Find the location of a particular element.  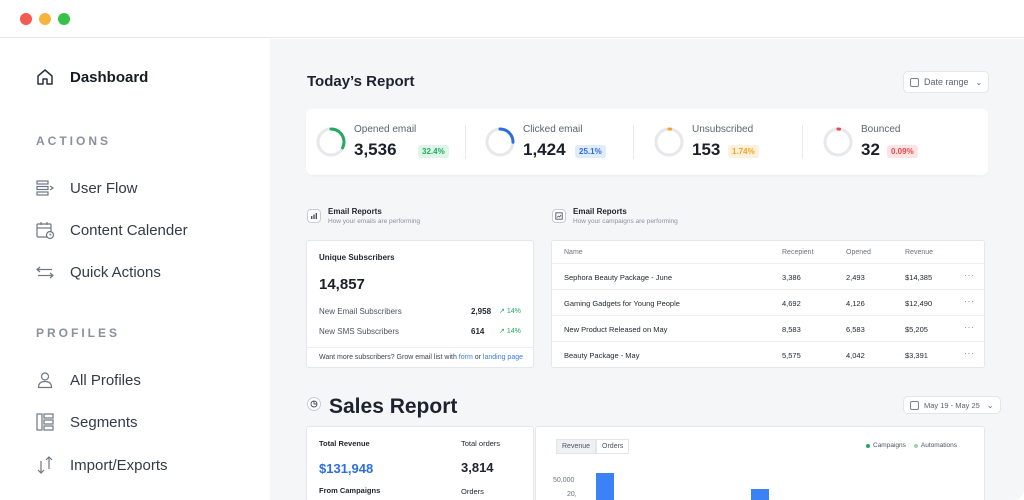

orders-label: Orders is located at coordinates (472, 491).